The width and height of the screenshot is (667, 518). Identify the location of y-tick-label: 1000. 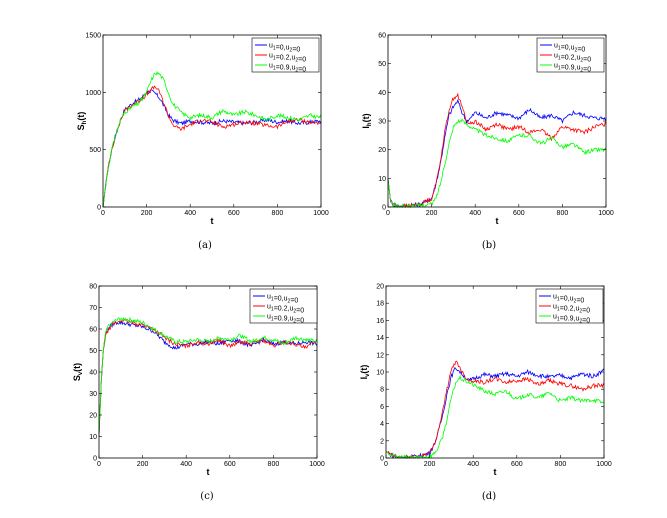
(93, 93).